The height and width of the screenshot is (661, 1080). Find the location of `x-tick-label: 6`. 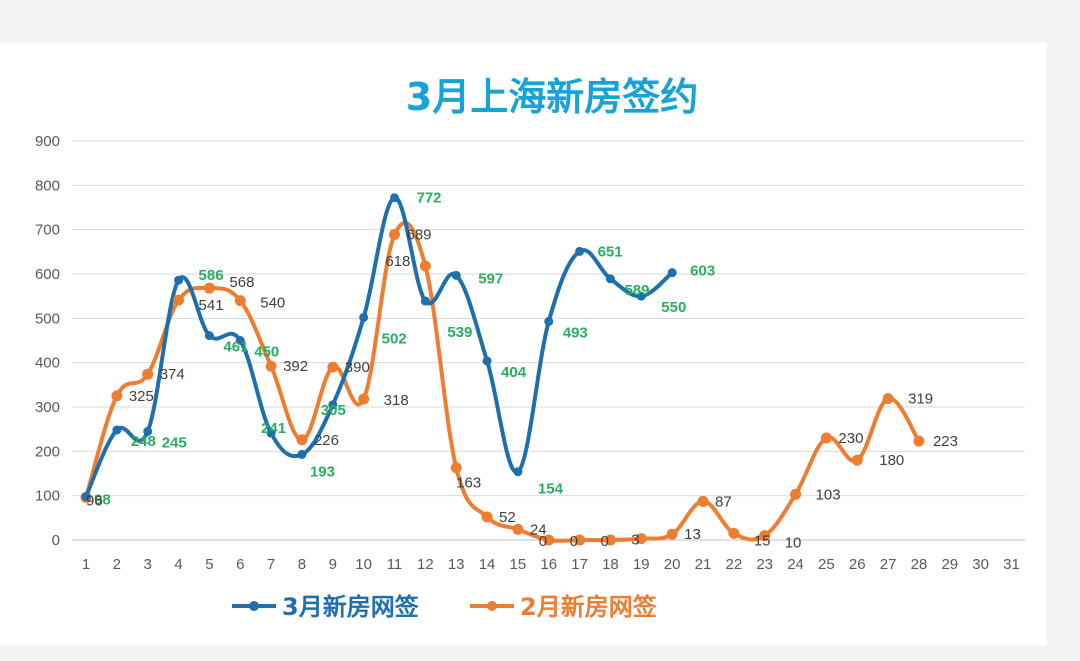

x-tick-label: 6 is located at coordinates (240, 564).